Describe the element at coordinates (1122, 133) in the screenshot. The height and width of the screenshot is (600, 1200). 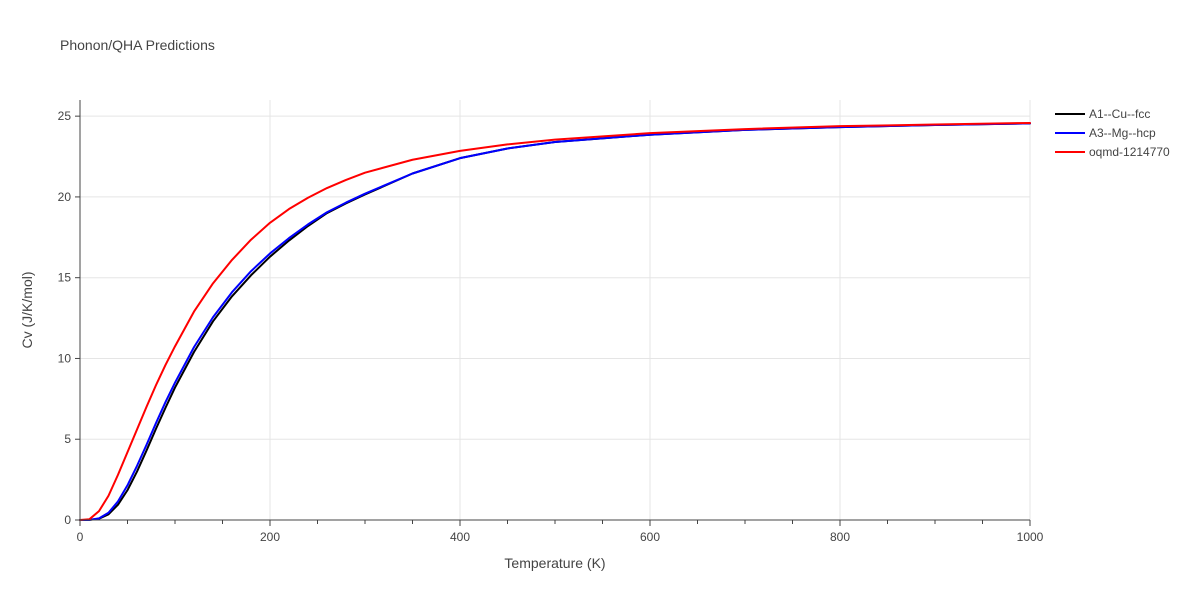
I see `legend-label: A3--Mg--hcp` at that location.